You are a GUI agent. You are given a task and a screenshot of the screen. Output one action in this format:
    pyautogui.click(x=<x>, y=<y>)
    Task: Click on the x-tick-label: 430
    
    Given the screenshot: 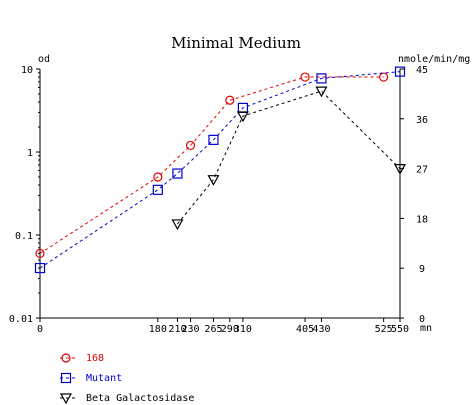 What is the action you would take?
    pyautogui.click(x=321, y=329)
    